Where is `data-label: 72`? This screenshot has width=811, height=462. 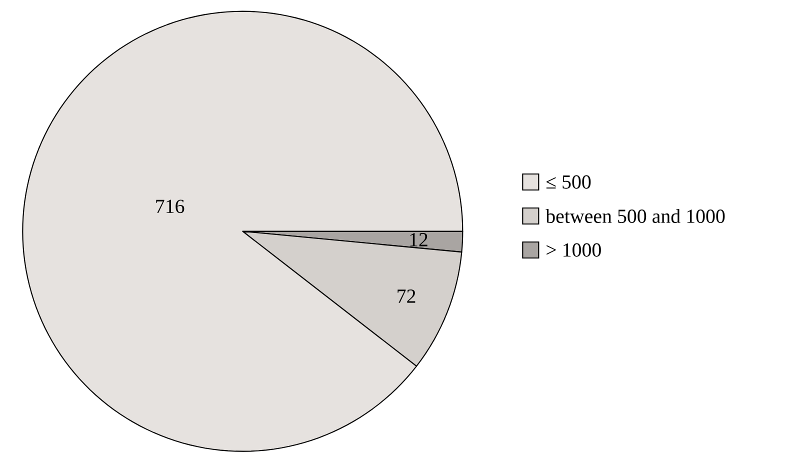
data-label: 72 is located at coordinates (407, 296).